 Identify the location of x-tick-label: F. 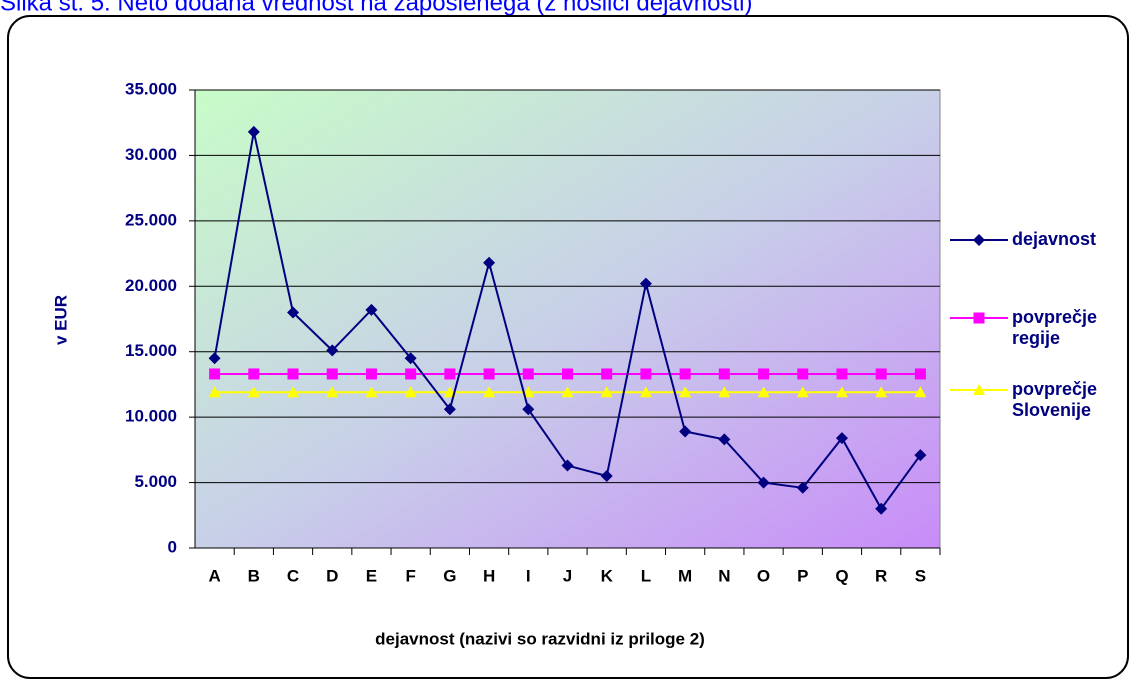
(410, 575).